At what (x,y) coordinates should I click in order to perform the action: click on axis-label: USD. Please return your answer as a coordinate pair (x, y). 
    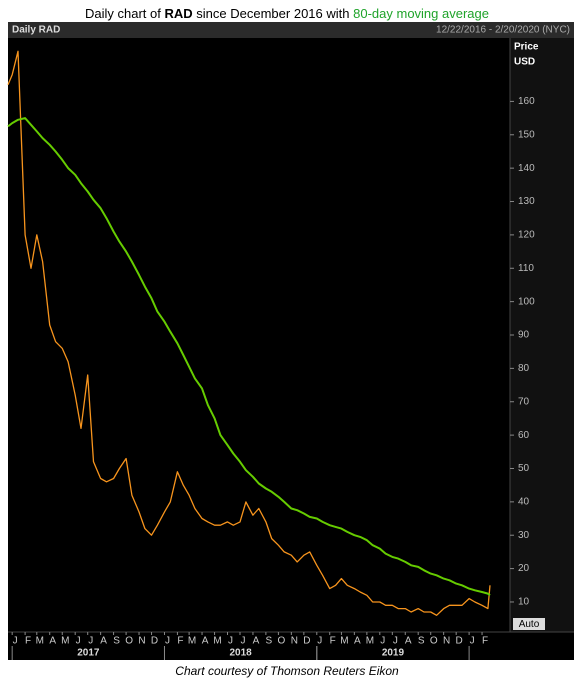
    Looking at the image, I should click on (524, 62).